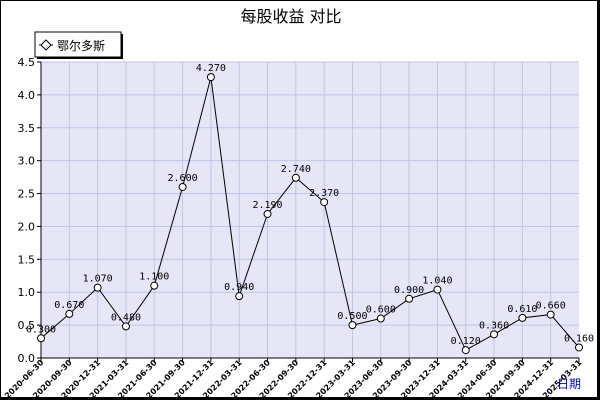 The image size is (600, 401). I want to click on data-label: 0.300, so click(41, 329).